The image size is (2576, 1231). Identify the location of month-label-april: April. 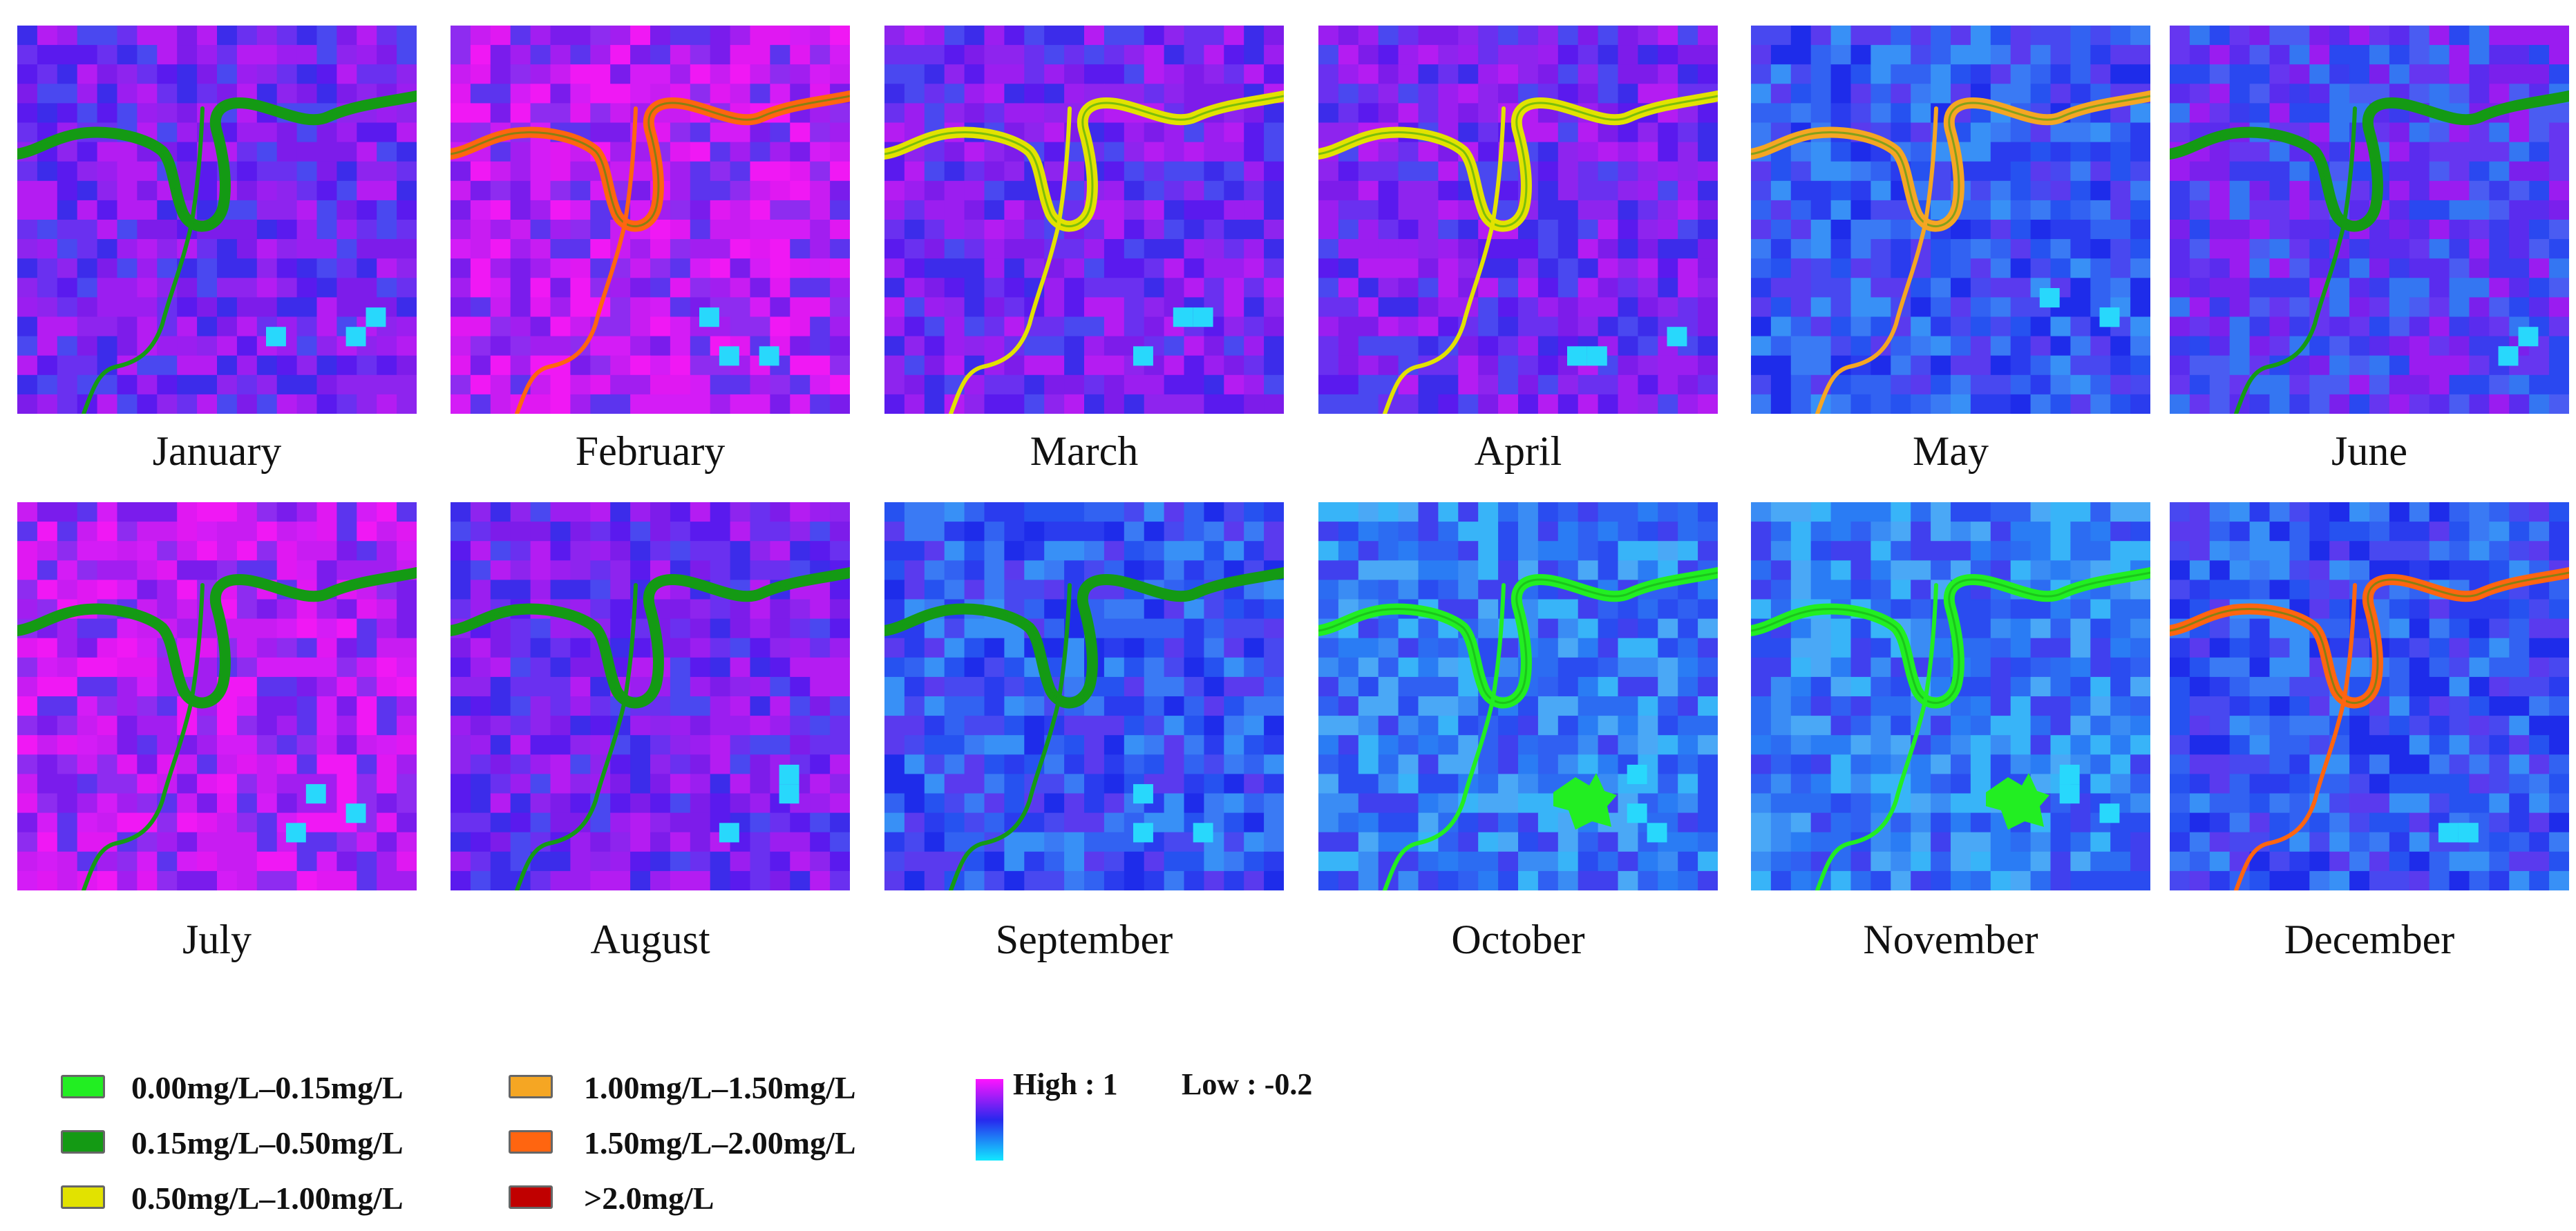
(1518, 451).